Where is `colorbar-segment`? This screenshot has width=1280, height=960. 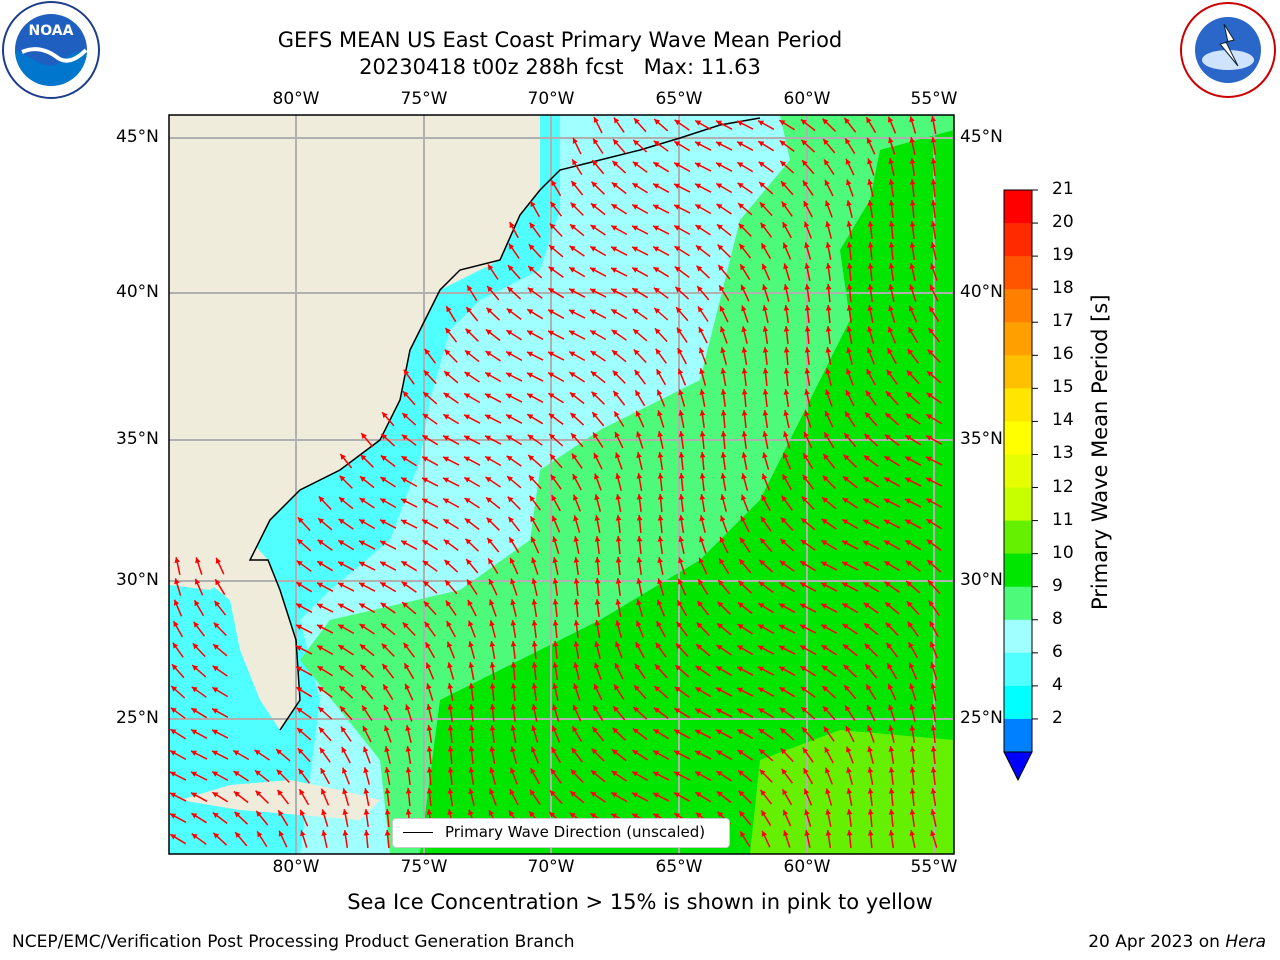 colorbar-segment is located at coordinates (1018, 405).